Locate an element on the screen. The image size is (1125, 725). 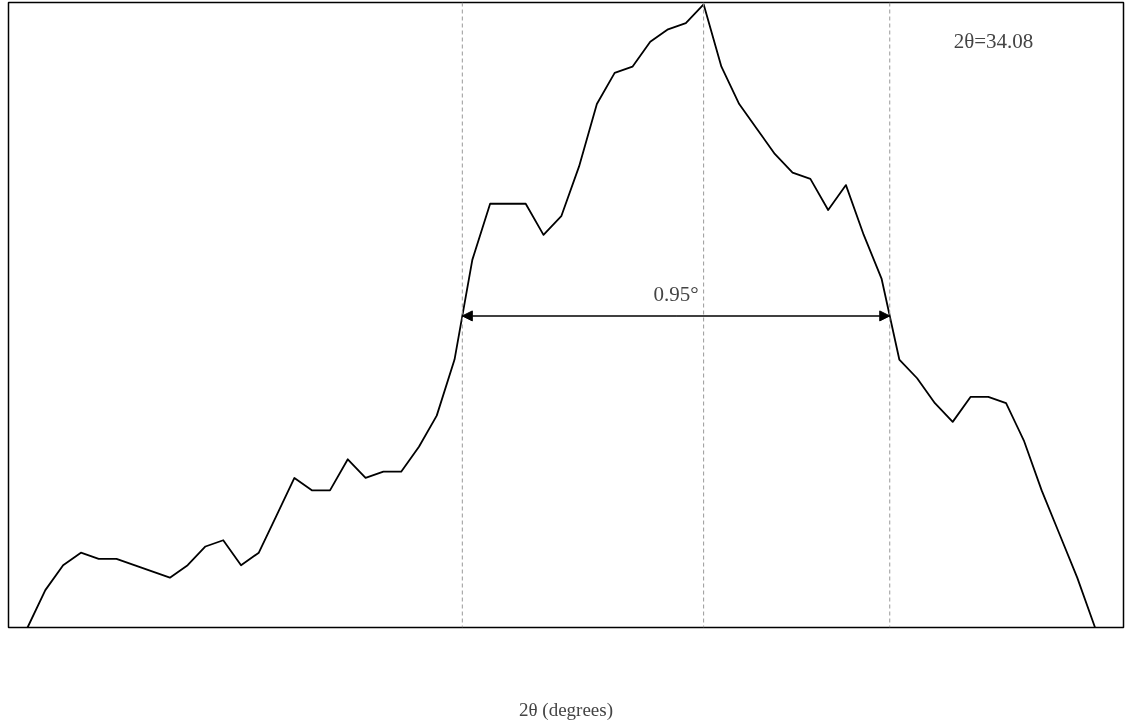
annotation: 0.95° is located at coordinates (676, 293).